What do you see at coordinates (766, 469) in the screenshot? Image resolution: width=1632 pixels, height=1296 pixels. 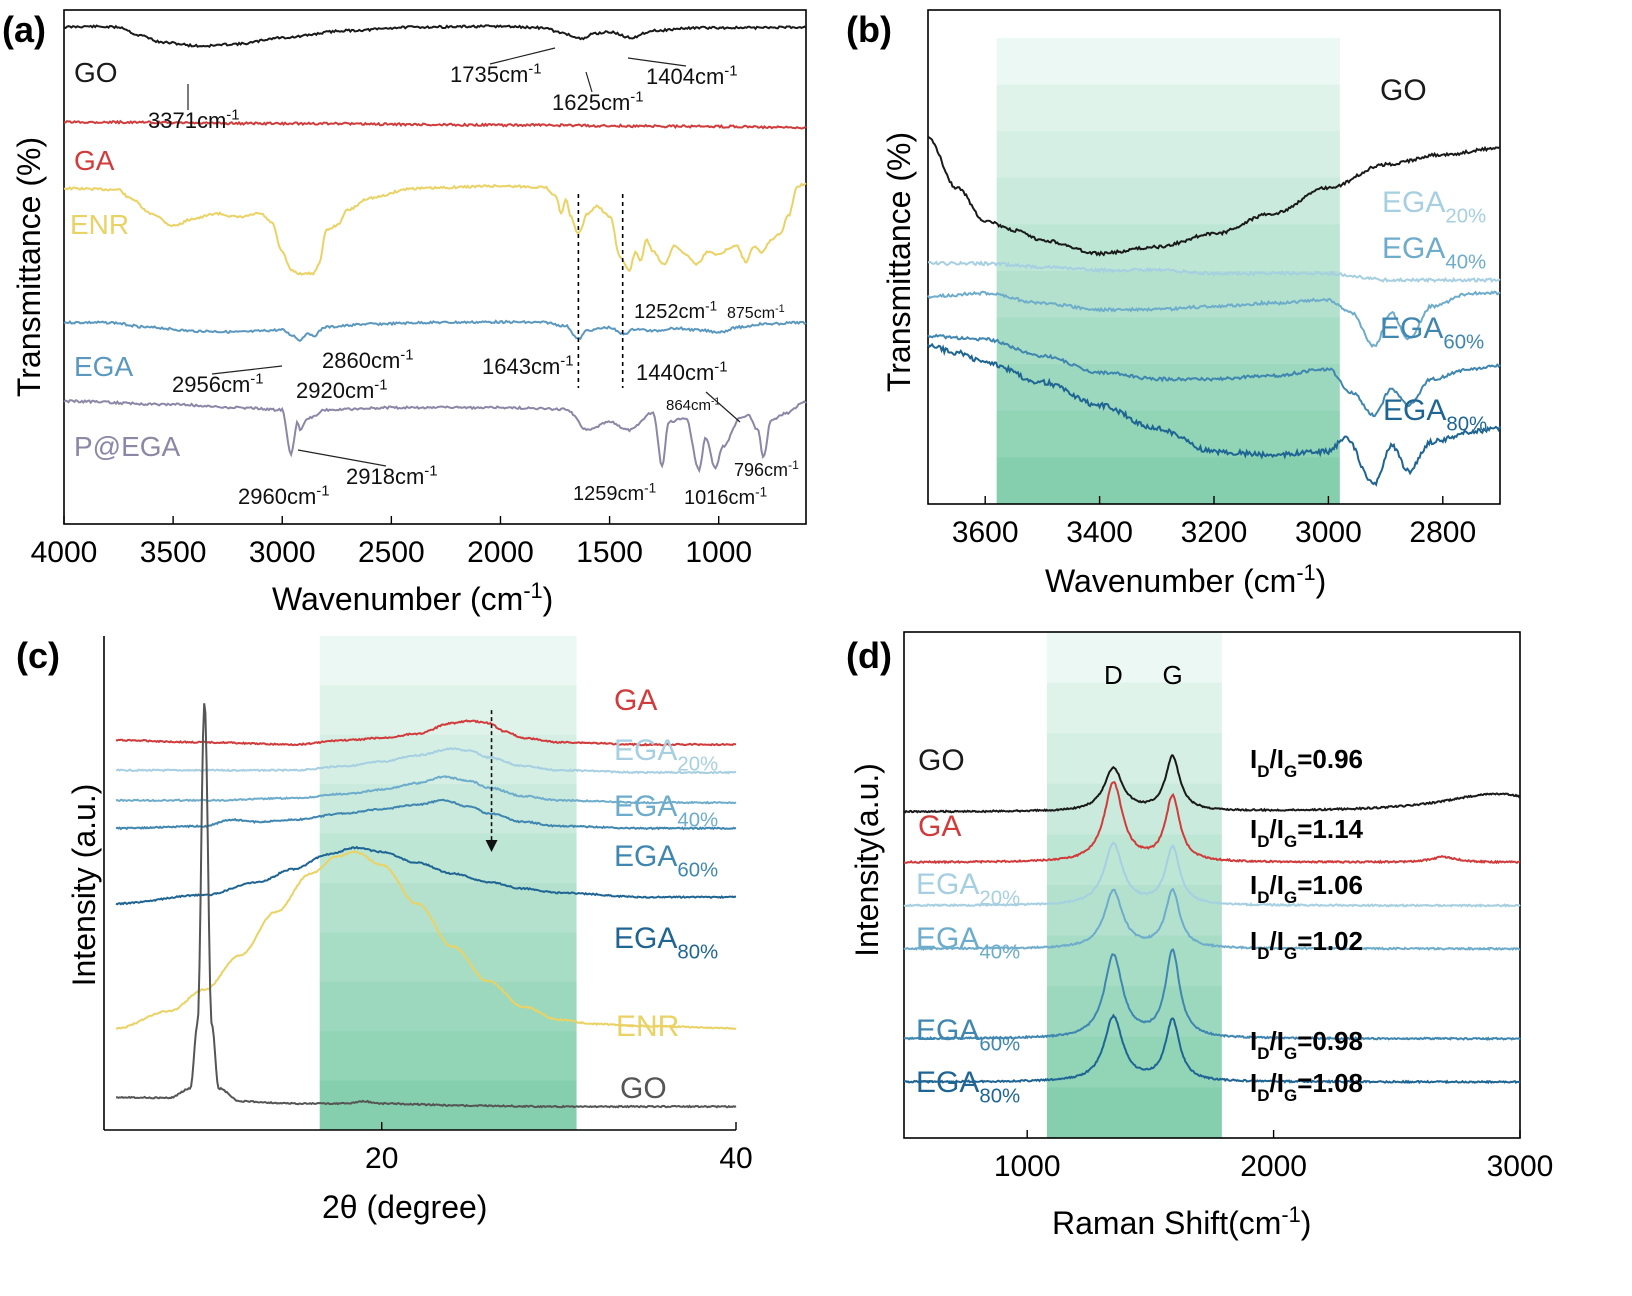 I see `annotation-label: 796cm-1` at bounding box center [766, 469].